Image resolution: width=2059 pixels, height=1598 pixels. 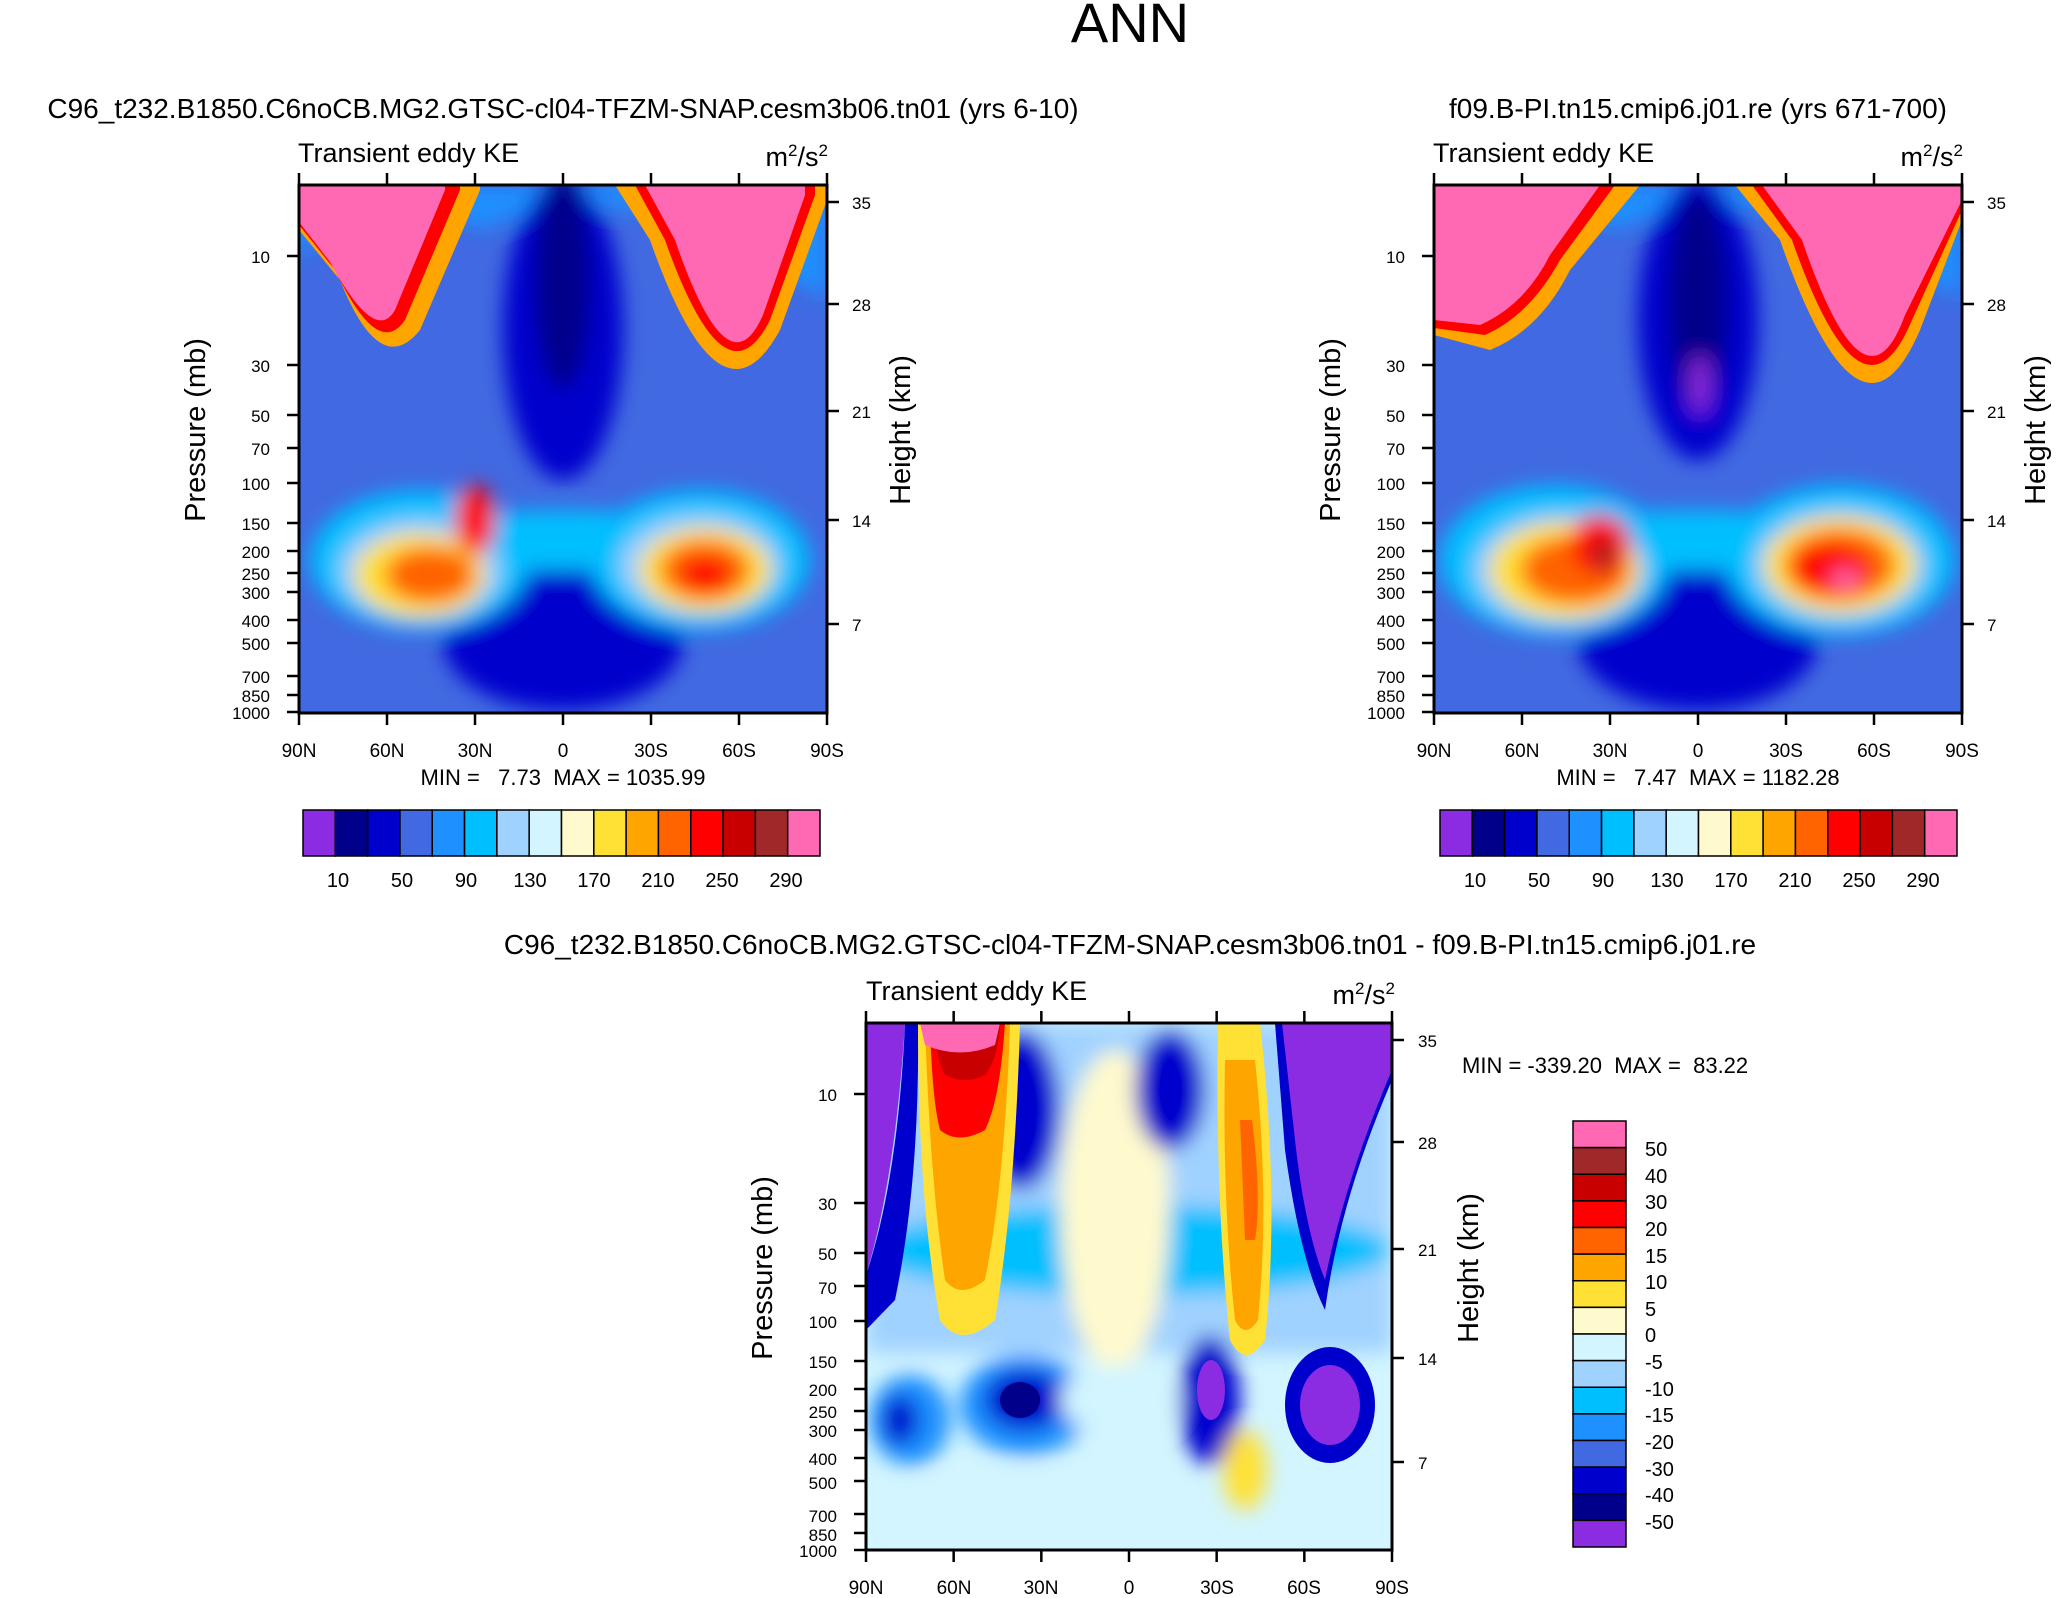 What do you see at coordinates (1391, 552) in the screenshot?
I see `y-tick: 200` at bounding box center [1391, 552].